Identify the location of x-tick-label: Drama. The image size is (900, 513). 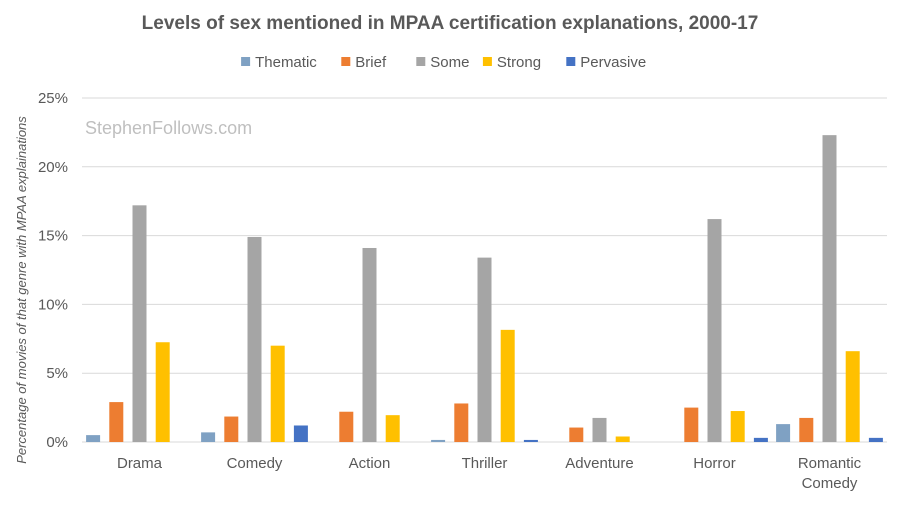
(140, 463).